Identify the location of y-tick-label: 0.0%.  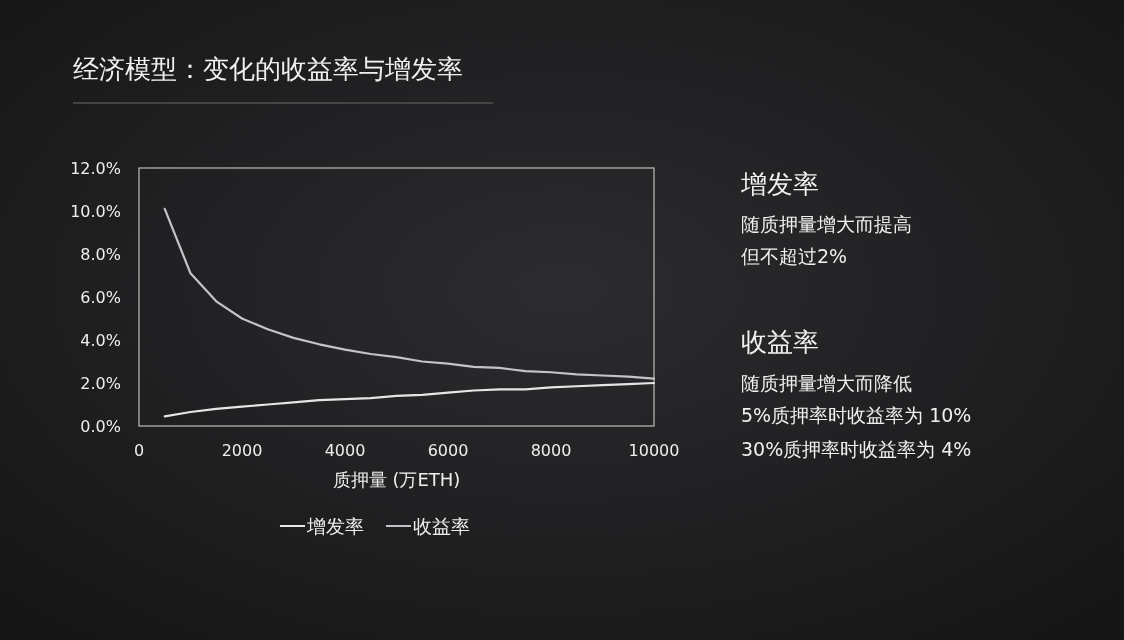
(100, 426).